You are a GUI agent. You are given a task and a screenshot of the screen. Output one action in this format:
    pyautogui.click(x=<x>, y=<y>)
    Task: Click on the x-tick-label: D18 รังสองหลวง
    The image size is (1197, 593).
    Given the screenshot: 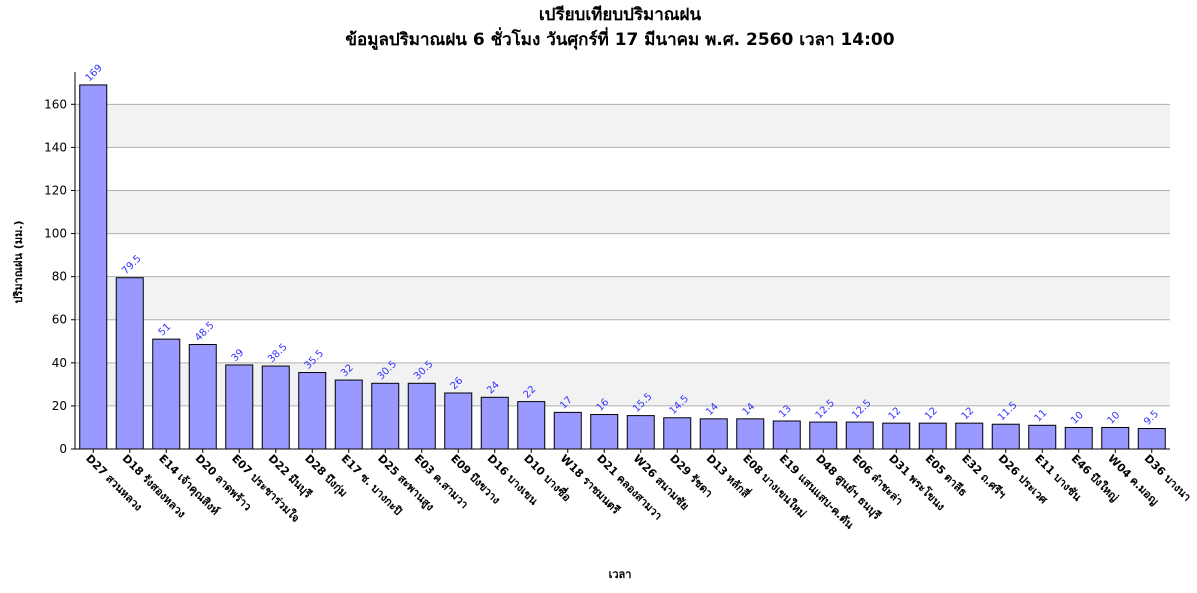 What is the action you would take?
    pyautogui.click(x=154, y=486)
    